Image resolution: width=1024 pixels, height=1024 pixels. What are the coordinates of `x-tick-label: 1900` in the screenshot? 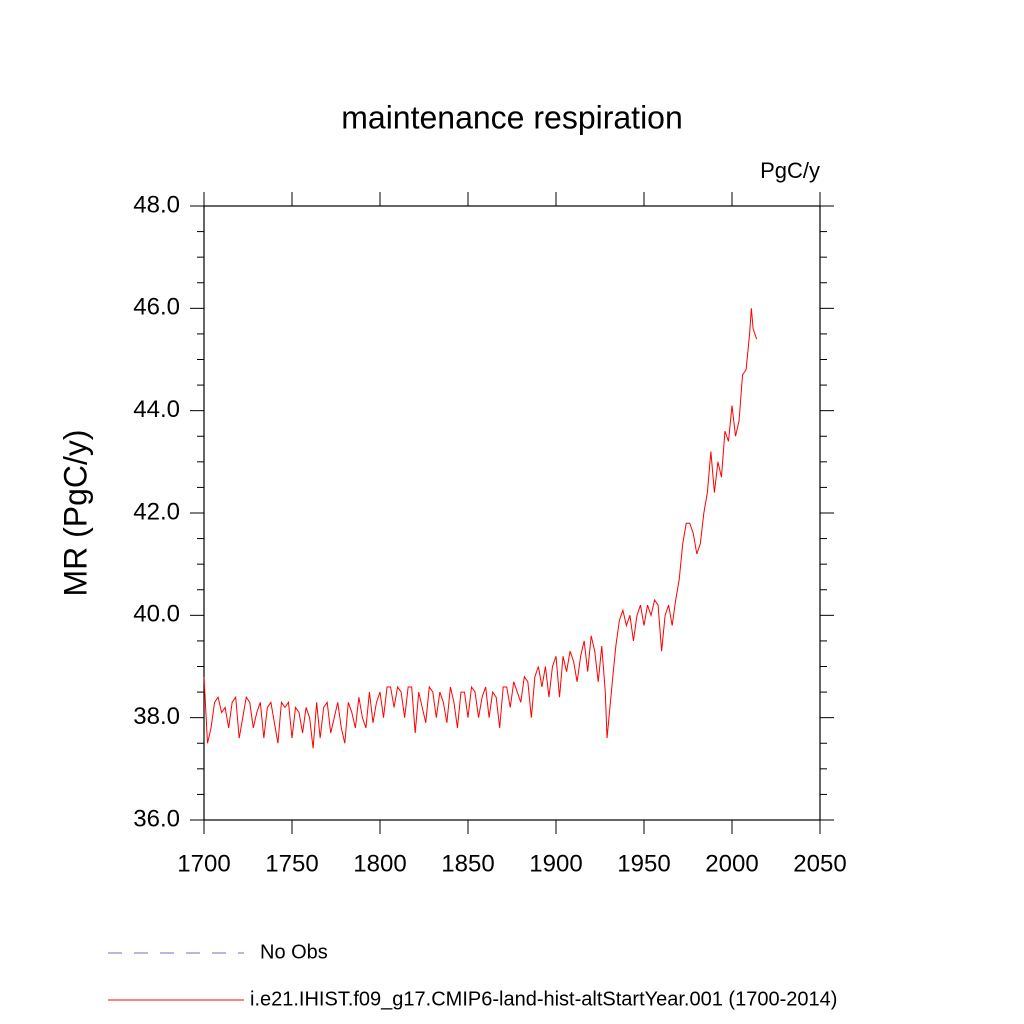 It's located at (555, 863).